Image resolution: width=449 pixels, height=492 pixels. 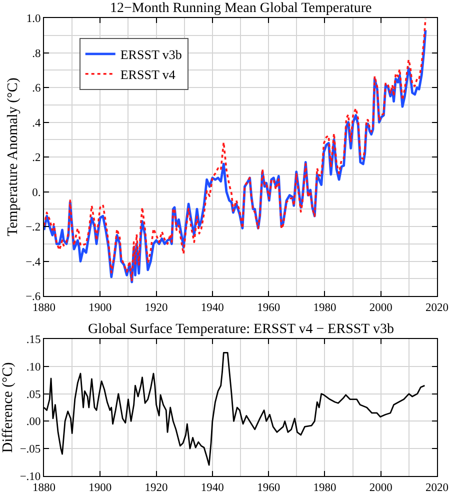 What do you see at coordinates (33, 297) in the screenshot?
I see `y-tick-label: −.6` at bounding box center [33, 297].